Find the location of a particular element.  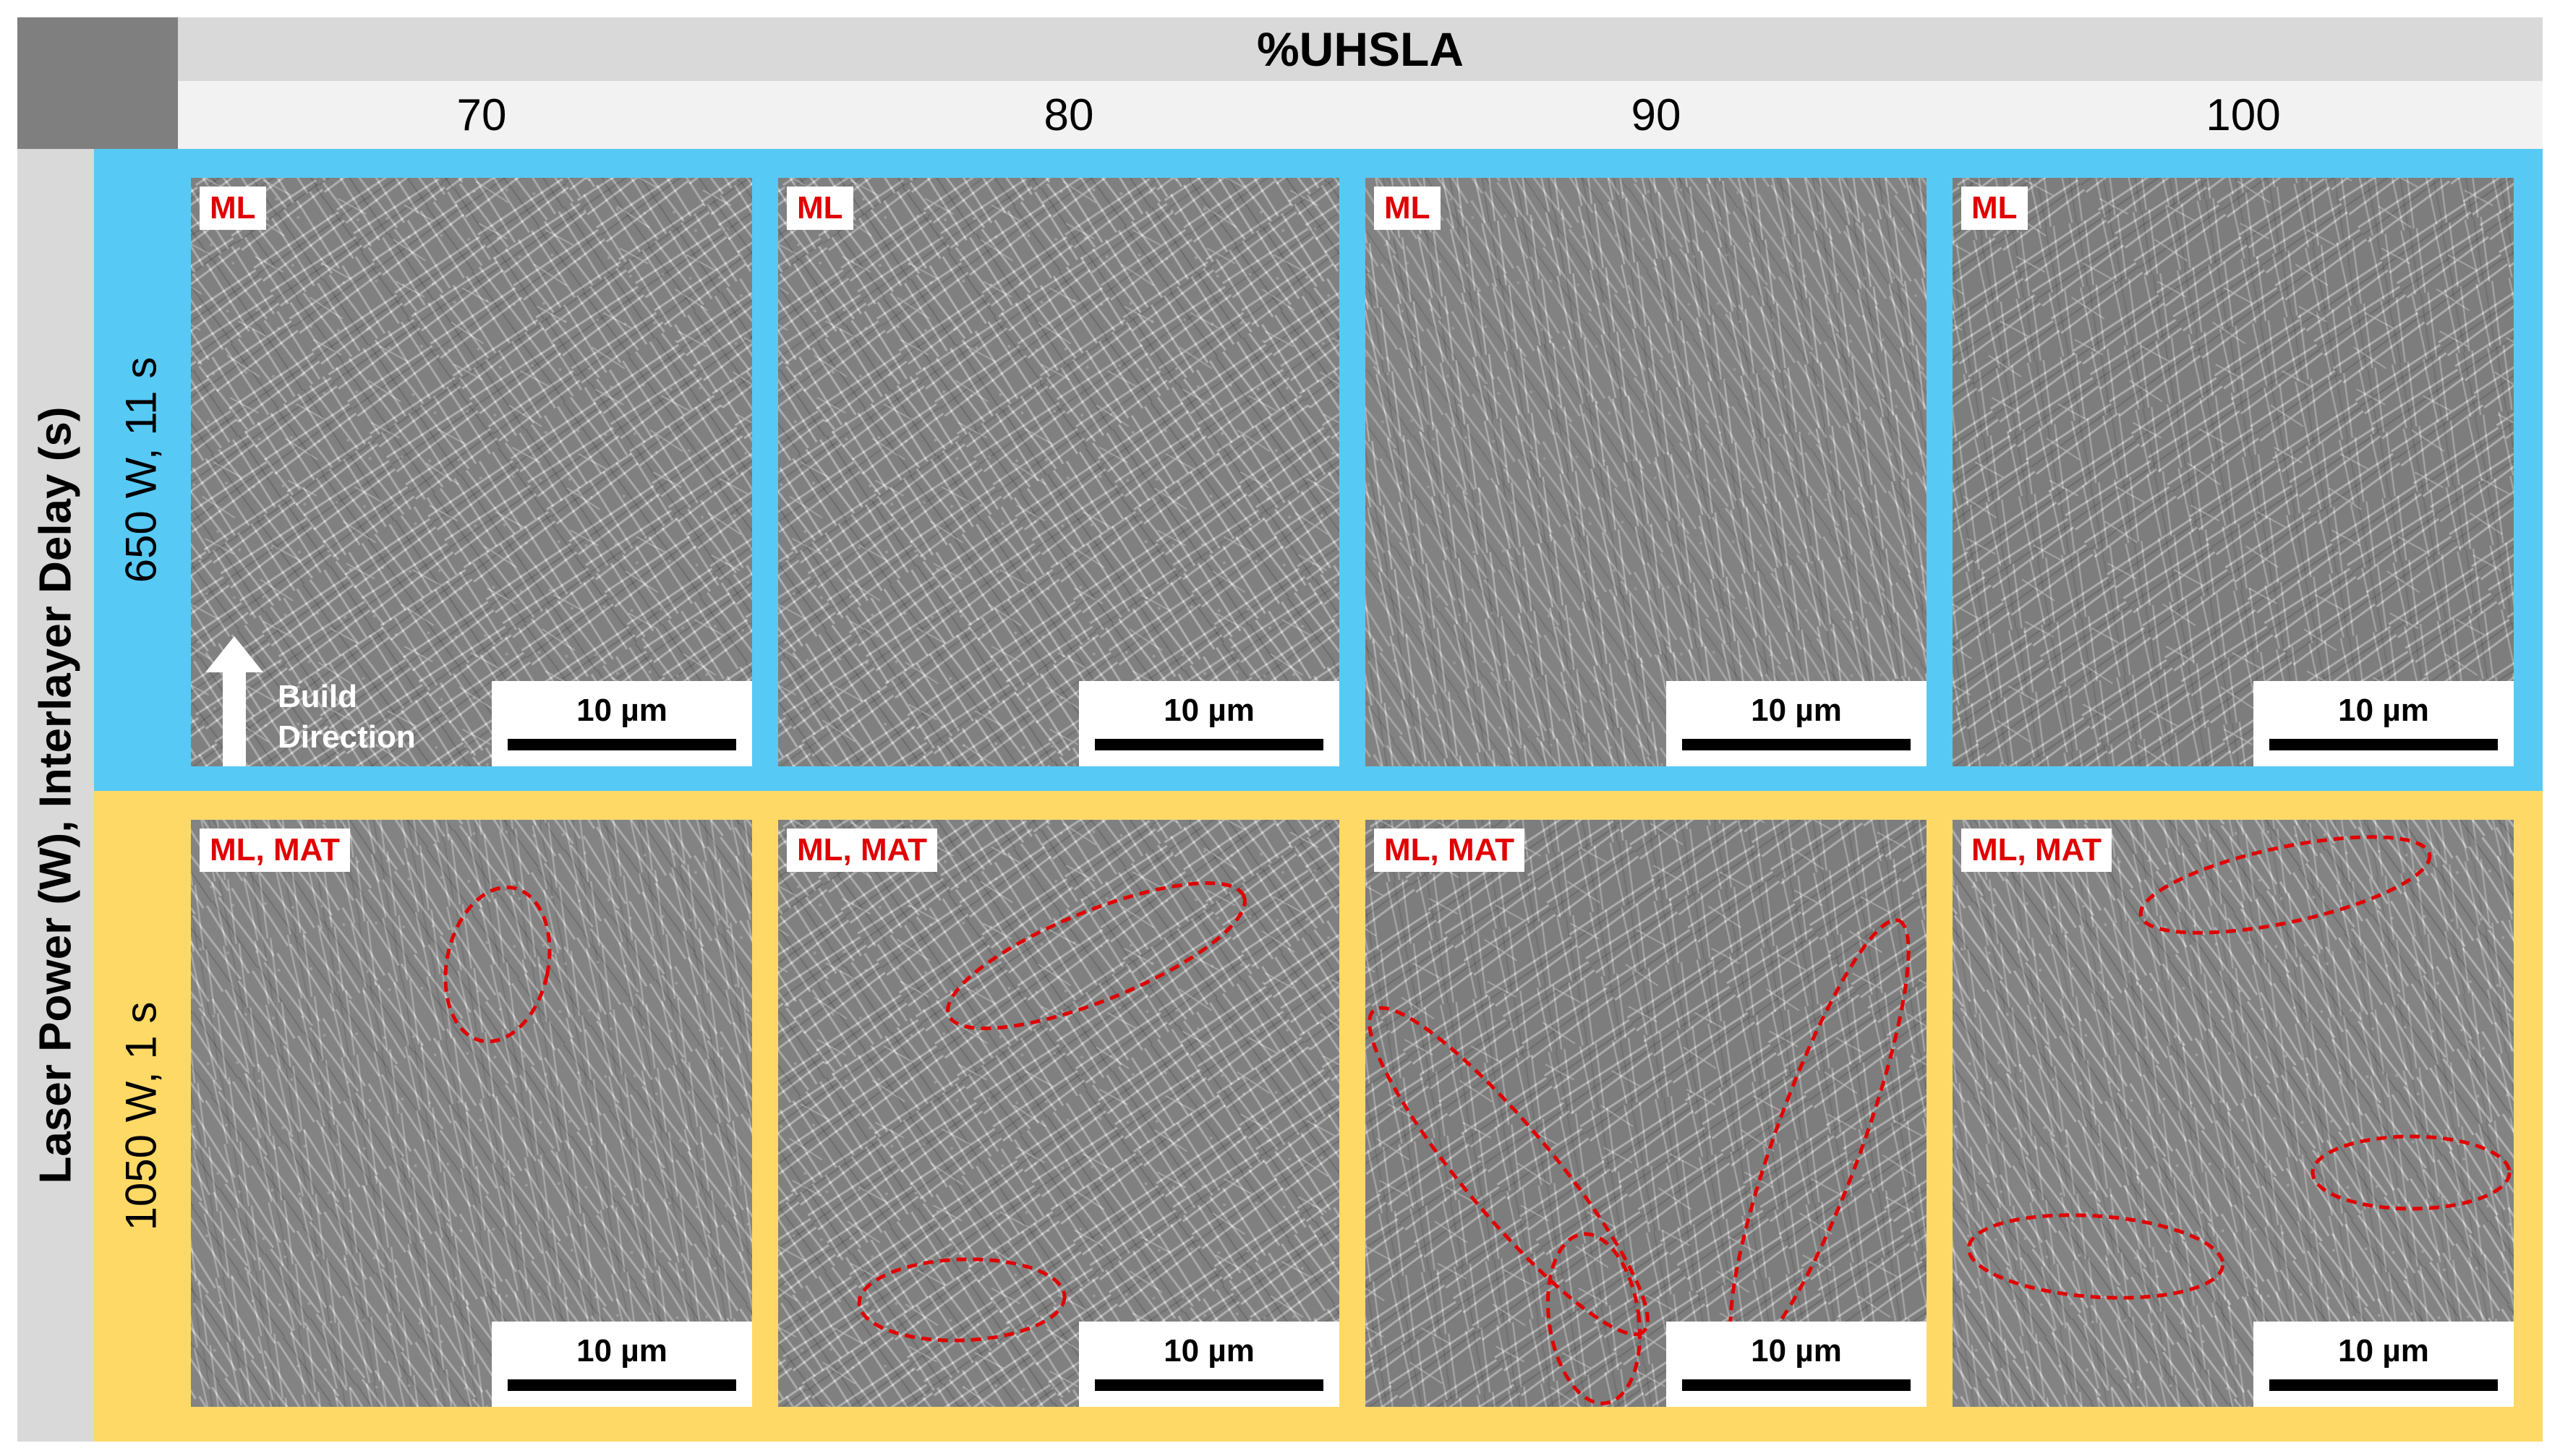

row-label-1050w: 1050 W, 1 s is located at coordinates (141, 1116).